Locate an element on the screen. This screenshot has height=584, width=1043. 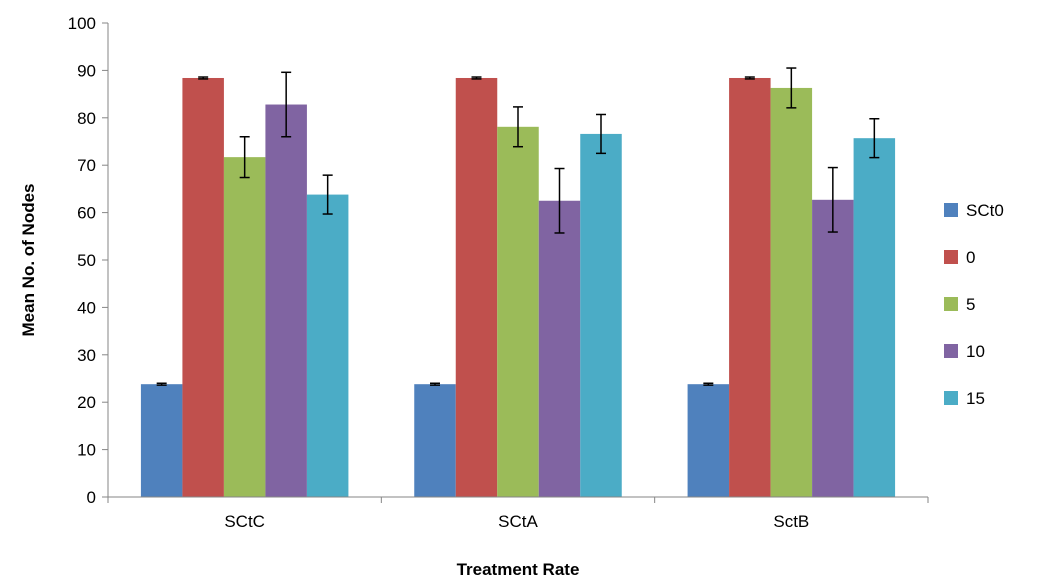
y-tick-label: 10 is located at coordinates (86, 450).